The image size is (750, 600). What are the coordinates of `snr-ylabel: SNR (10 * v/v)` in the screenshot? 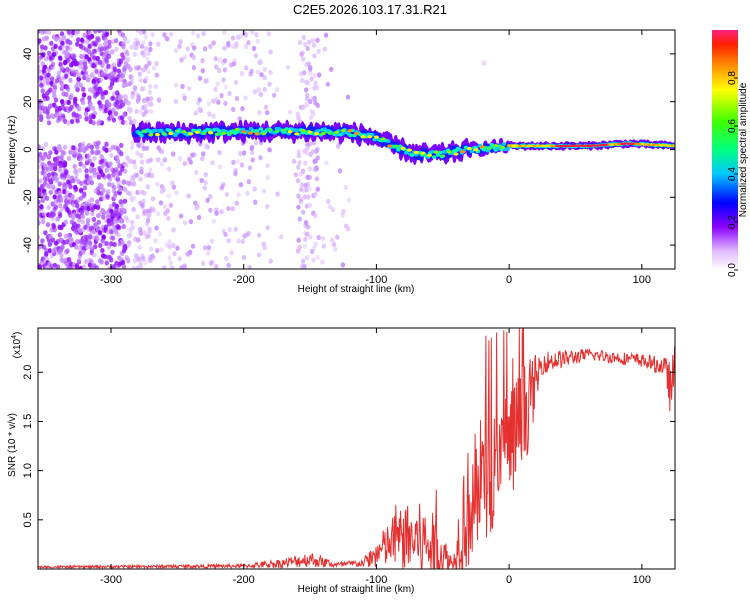 It's located at (12, 445).